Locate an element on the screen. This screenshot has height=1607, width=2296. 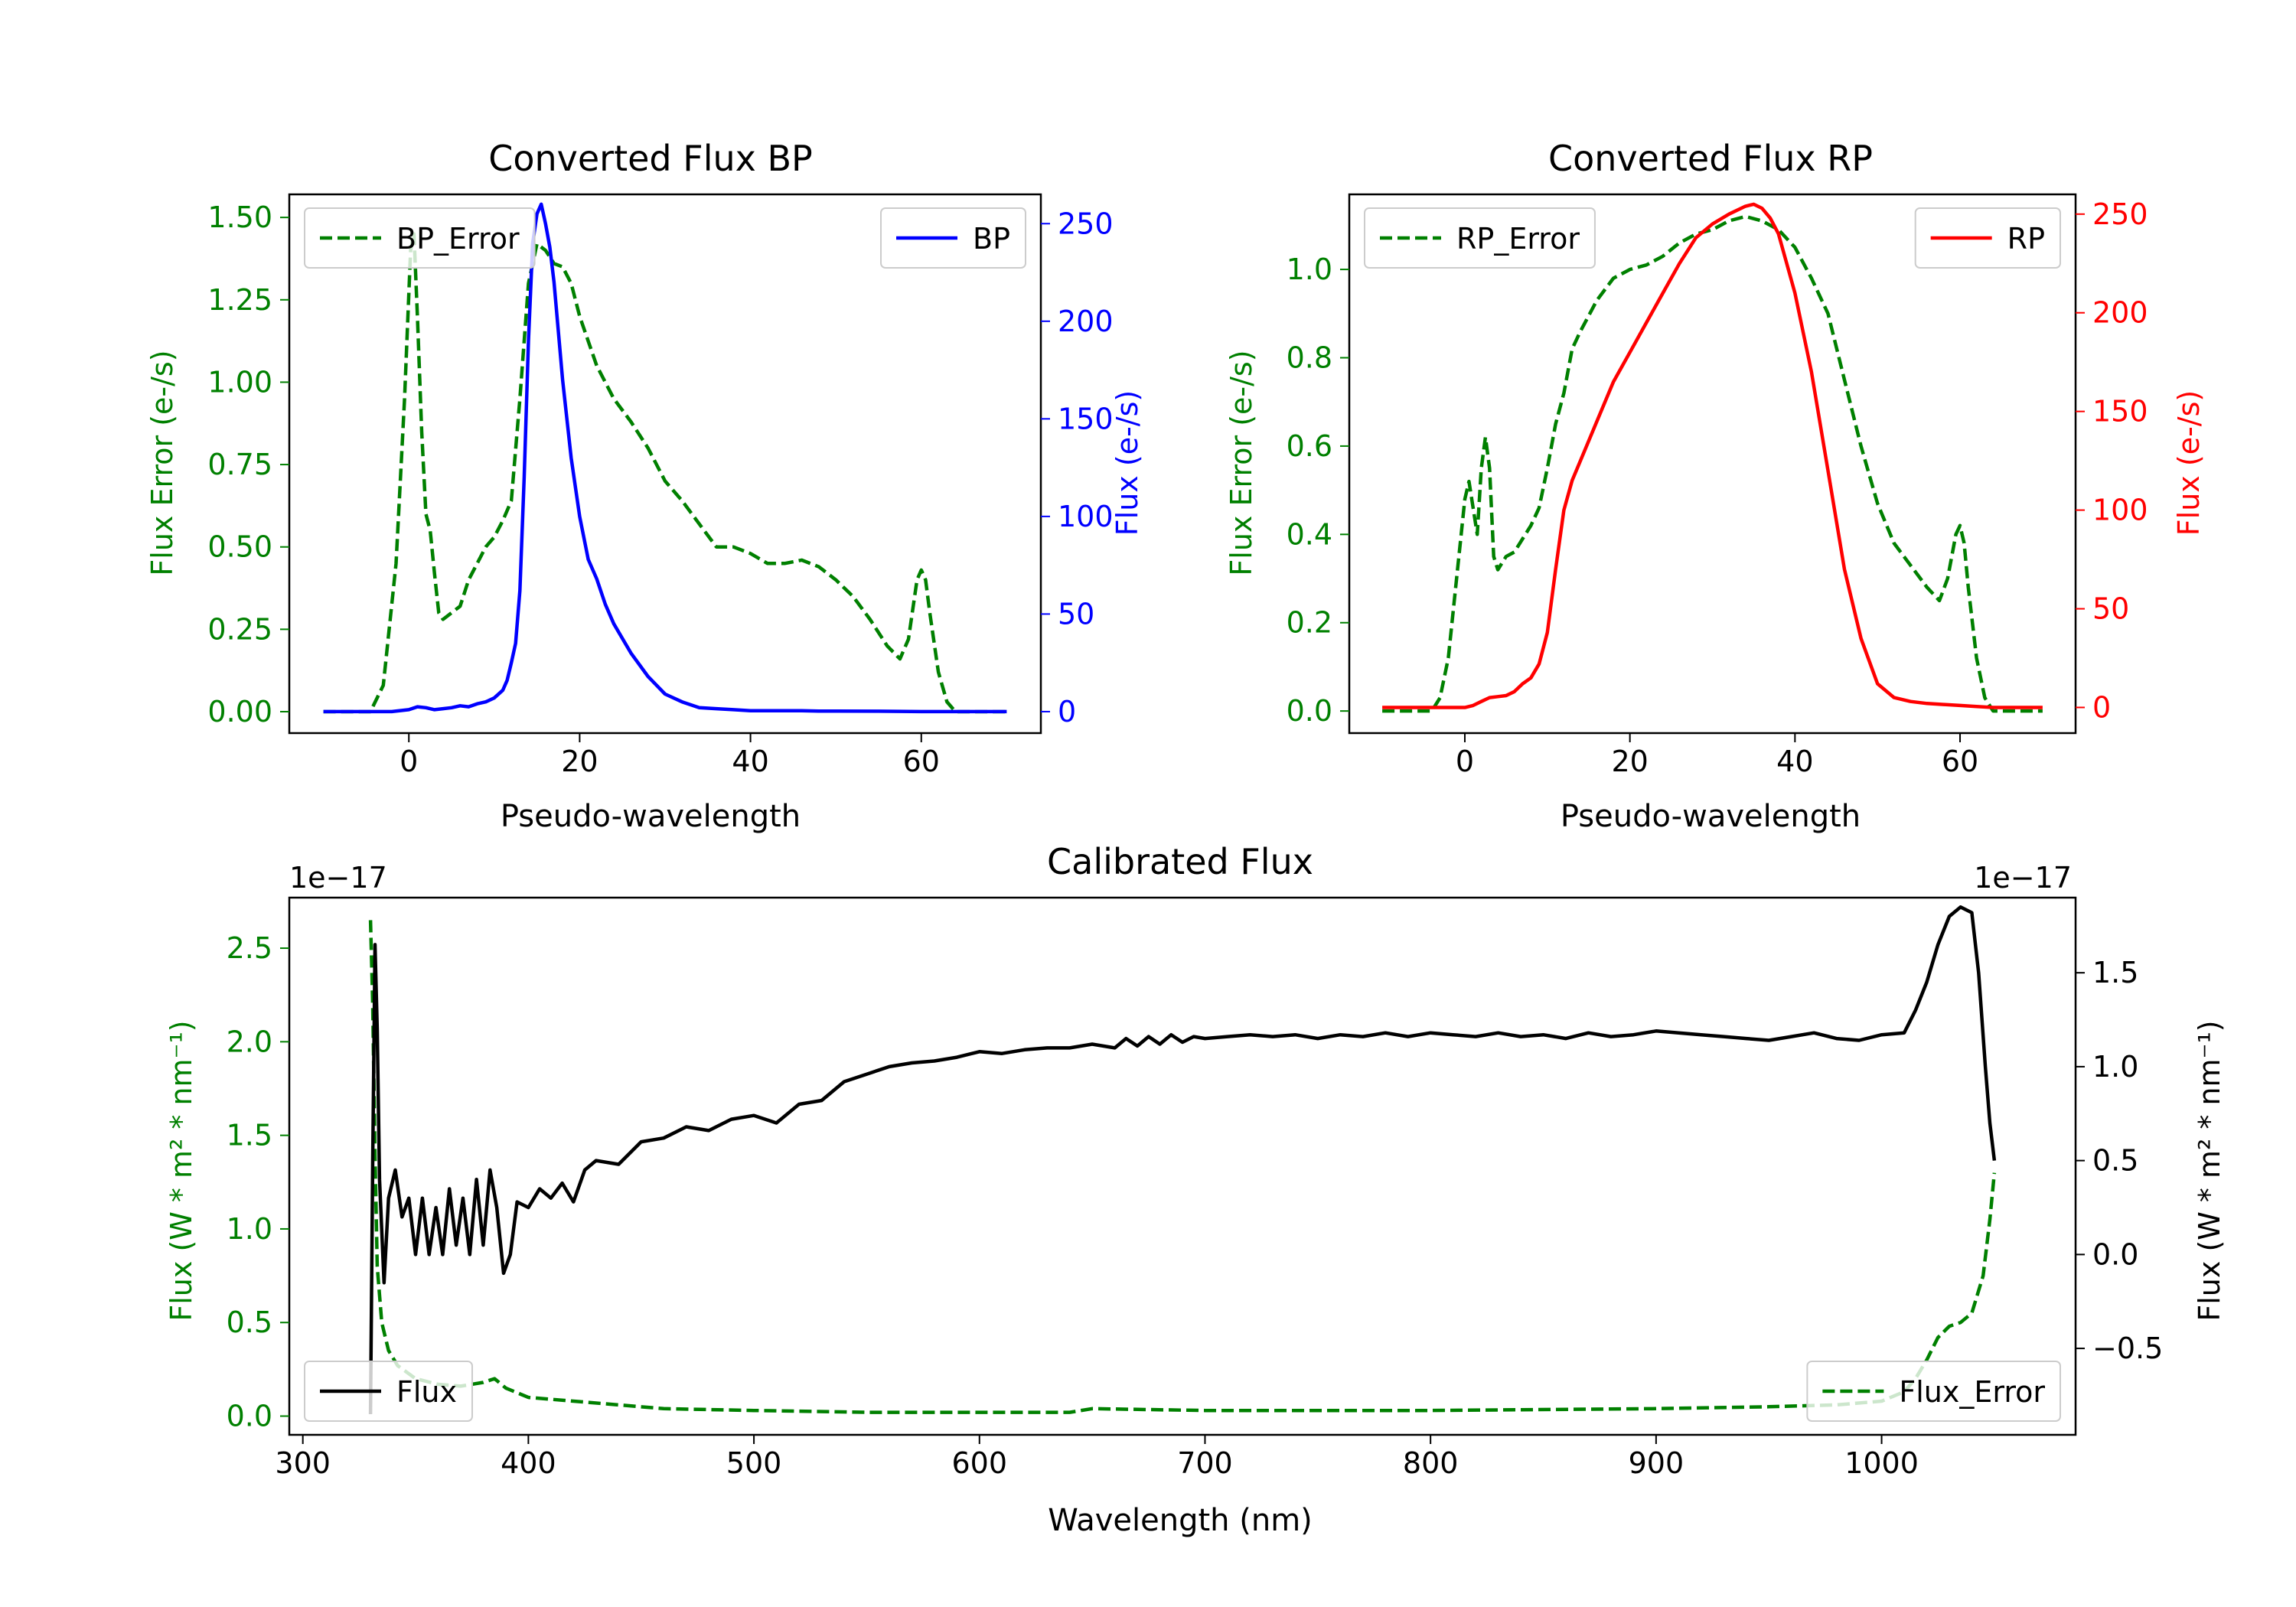
legend-label: RP is located at coordinates (2026, 239).